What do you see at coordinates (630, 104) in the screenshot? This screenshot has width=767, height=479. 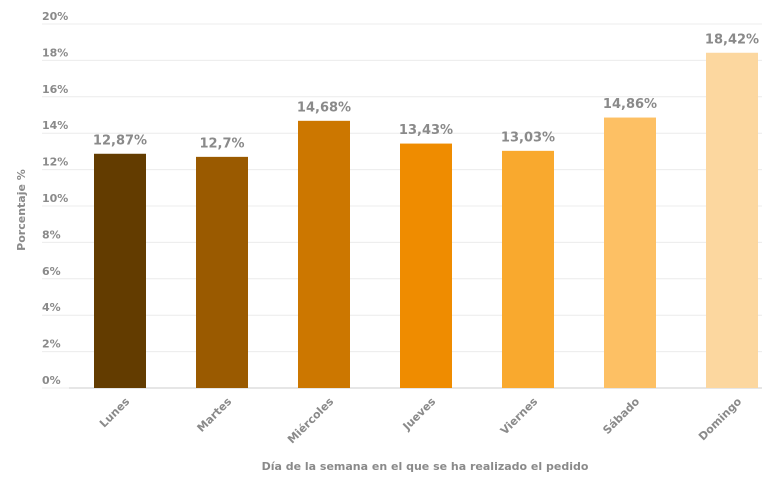 I see `value-label: 14,86%` at bounding box center [630, 104].